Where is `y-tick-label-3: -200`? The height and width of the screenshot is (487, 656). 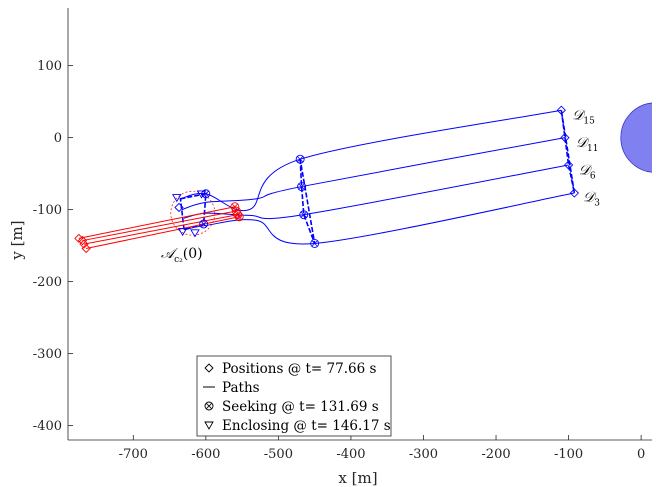
y-tick-label-3: -200 is located at coordinates (47, 282).